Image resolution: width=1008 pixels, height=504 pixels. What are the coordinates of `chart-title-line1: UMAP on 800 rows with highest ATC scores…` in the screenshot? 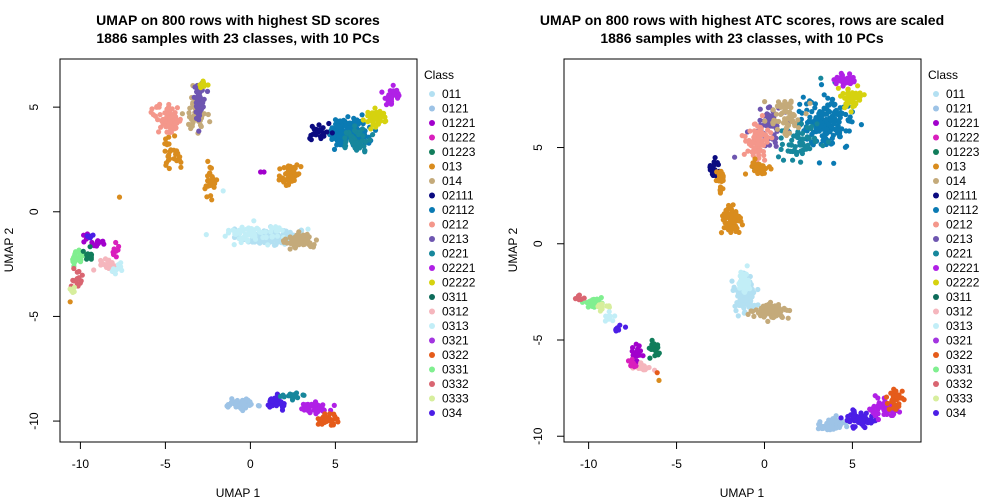 It's located at (742, 20).